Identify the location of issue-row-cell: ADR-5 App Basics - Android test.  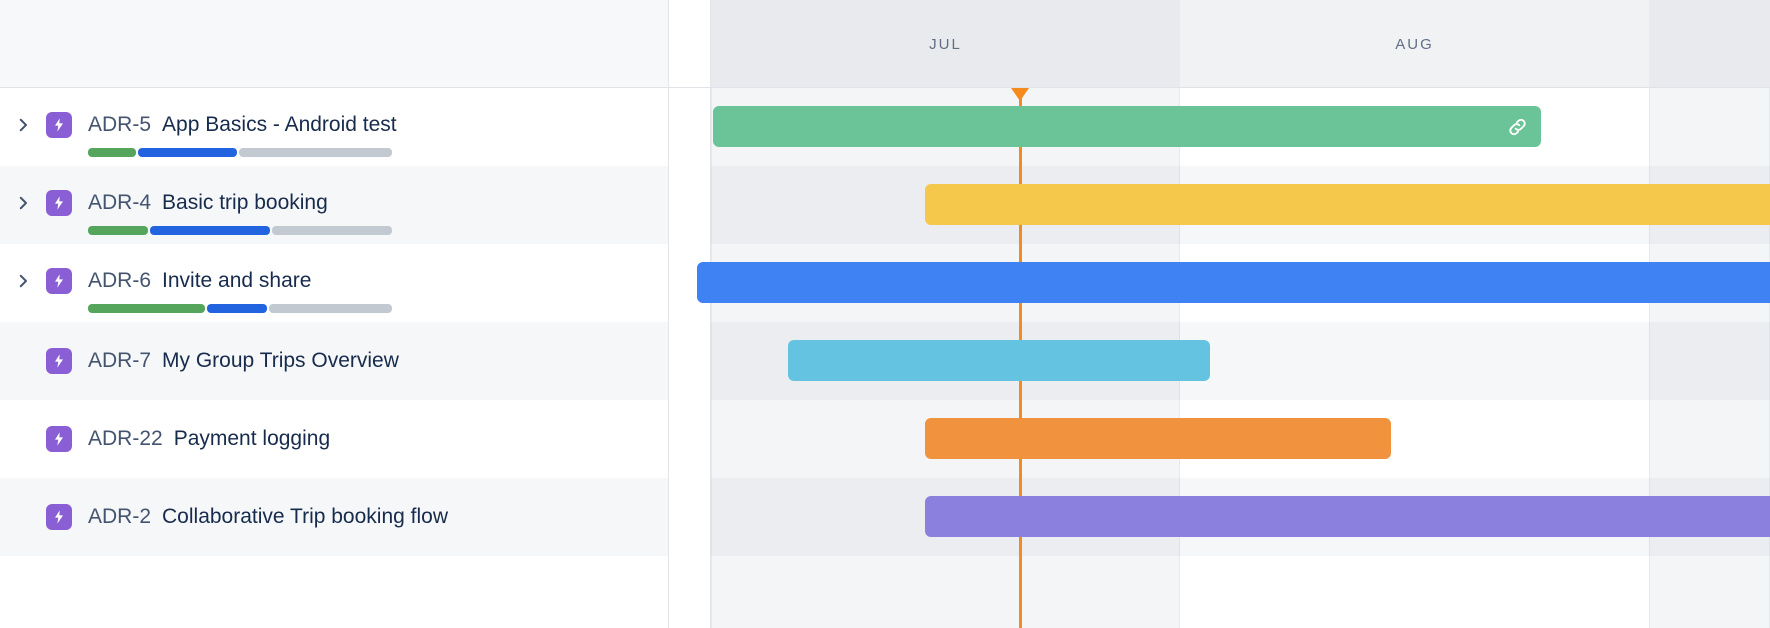
(242, 125).